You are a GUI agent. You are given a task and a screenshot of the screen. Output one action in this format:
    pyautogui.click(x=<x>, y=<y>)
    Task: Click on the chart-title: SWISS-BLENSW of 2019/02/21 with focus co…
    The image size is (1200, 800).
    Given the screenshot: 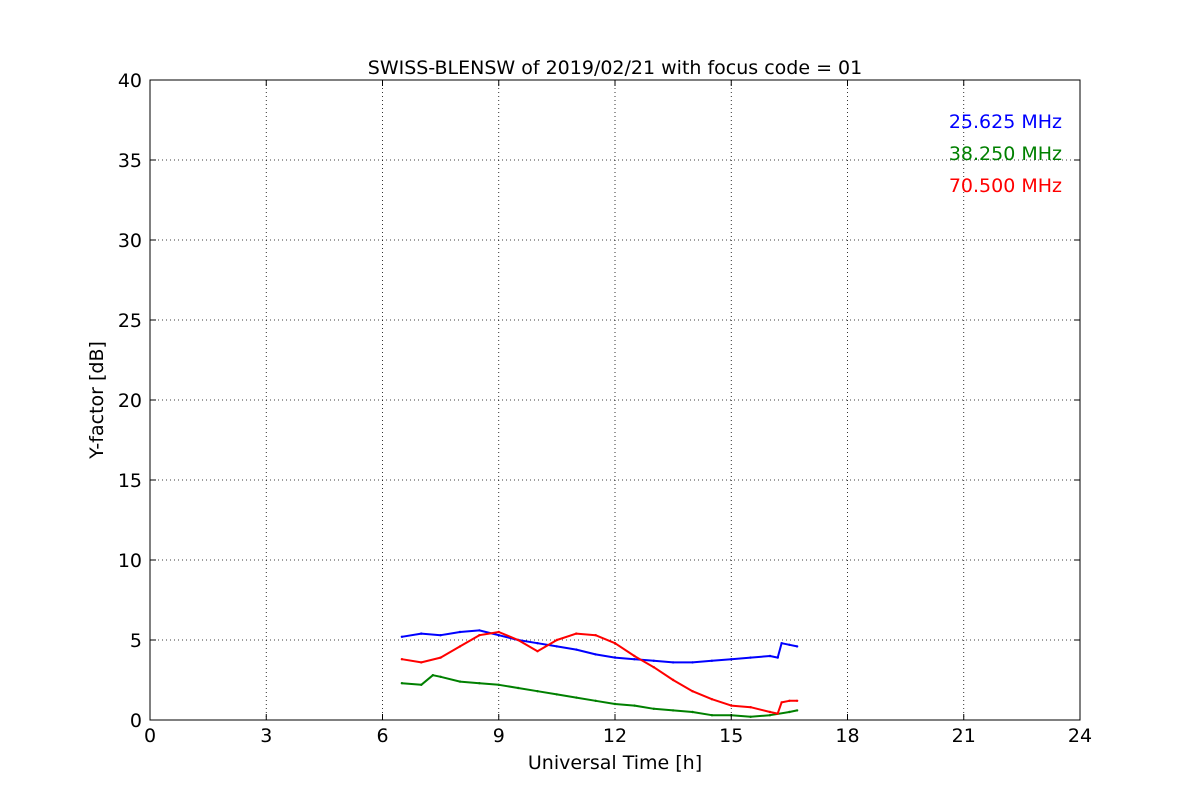 What is the action you would take?
    pyautogui.click(x=615, y=68)
    